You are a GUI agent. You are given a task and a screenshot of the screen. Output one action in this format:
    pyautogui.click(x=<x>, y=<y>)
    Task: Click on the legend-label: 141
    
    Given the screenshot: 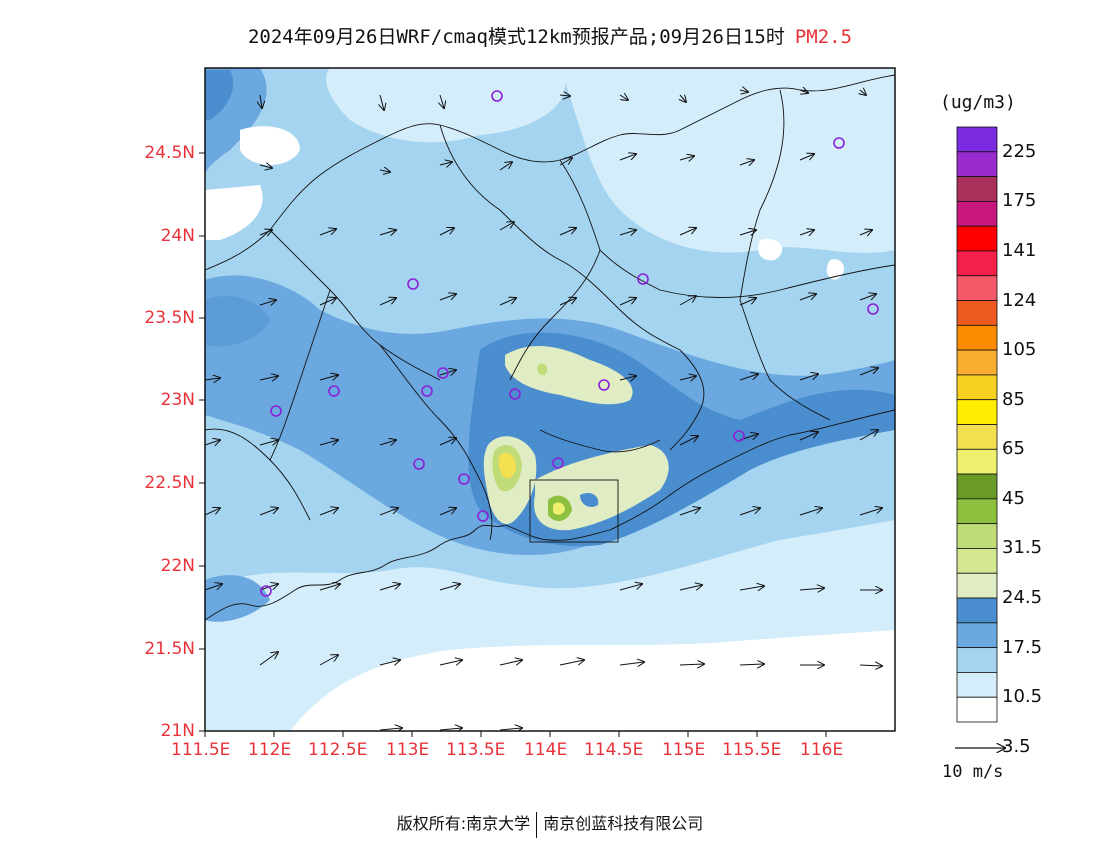 What is the action you would take?
    pyautogui.click(x=1019, y=250)
    